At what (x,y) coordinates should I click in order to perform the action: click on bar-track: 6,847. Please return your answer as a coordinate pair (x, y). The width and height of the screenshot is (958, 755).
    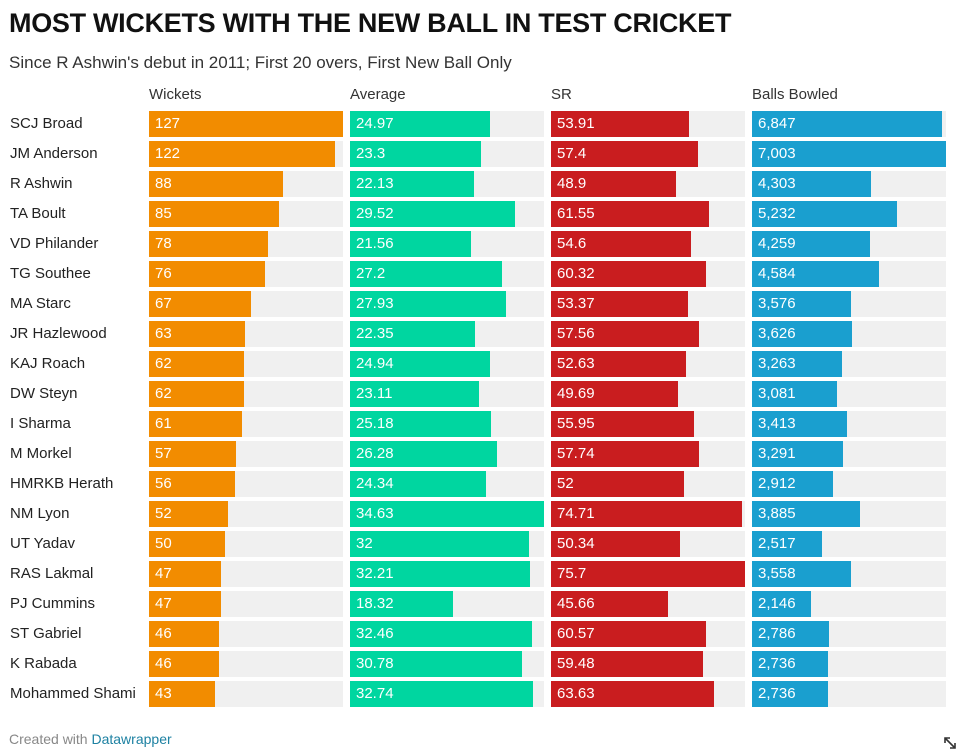
    Looking at the image, I should click on (849, 124).